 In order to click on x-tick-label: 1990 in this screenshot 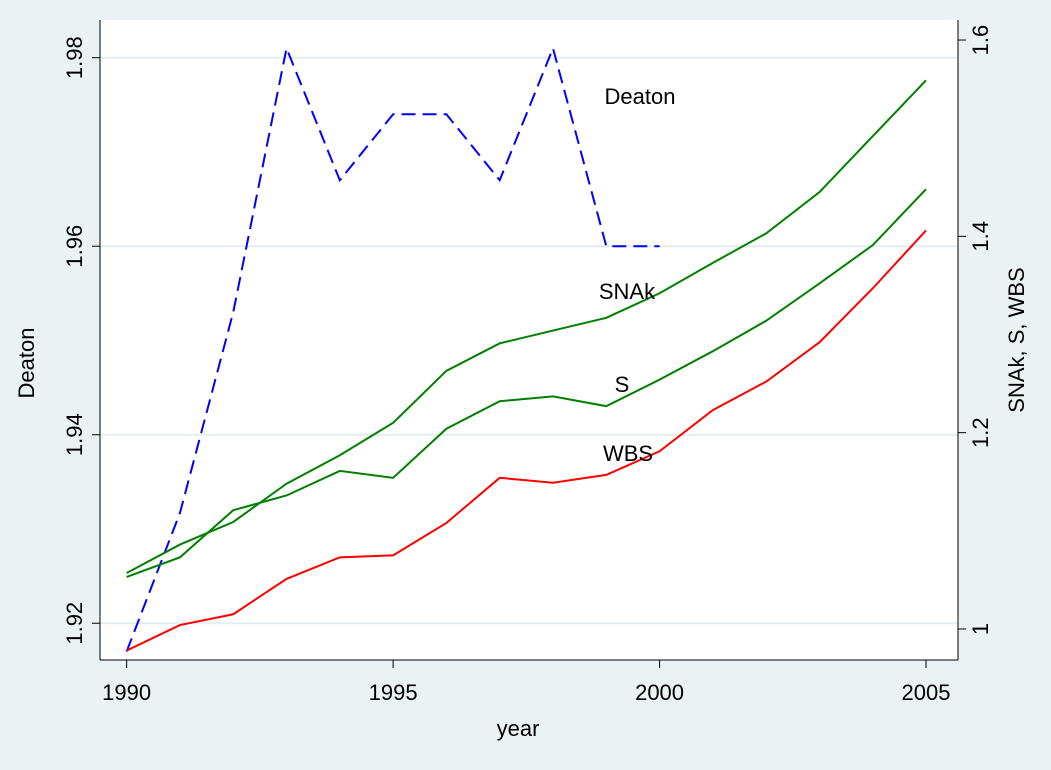, I will do `click(126, 692)`.